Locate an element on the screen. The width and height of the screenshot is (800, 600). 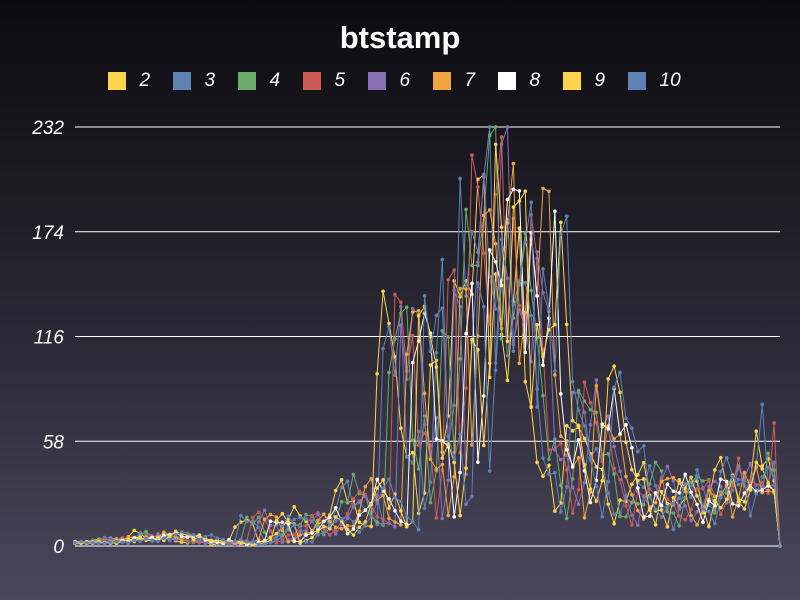
legend-item-5: 5 is located at coordinates (335, 81).